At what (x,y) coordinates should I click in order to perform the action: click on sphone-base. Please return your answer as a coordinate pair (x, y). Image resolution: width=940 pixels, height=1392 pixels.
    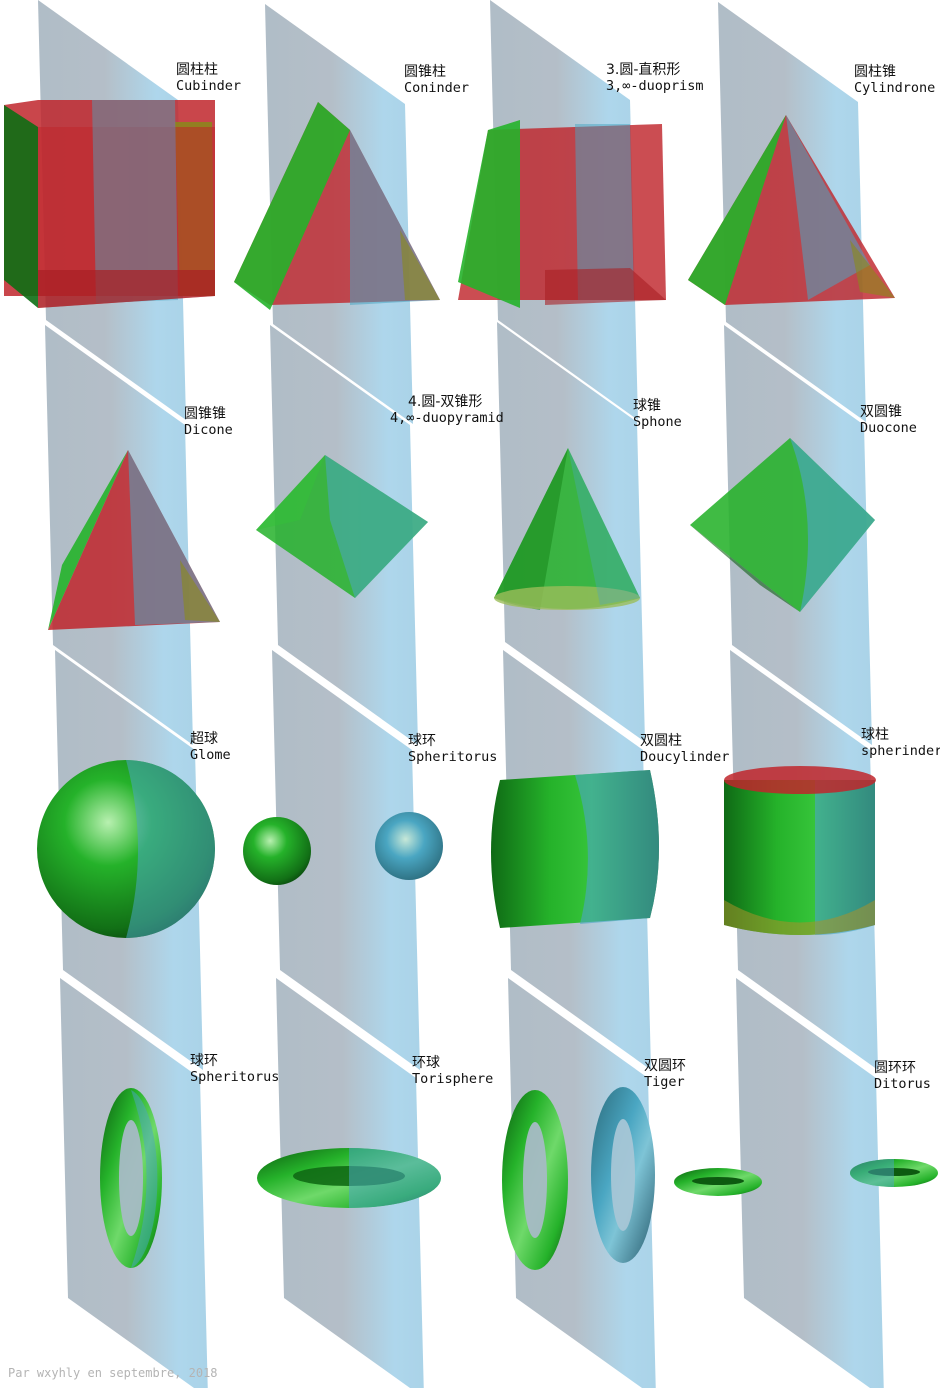
    Looking at the image, I should click on (567, 598).